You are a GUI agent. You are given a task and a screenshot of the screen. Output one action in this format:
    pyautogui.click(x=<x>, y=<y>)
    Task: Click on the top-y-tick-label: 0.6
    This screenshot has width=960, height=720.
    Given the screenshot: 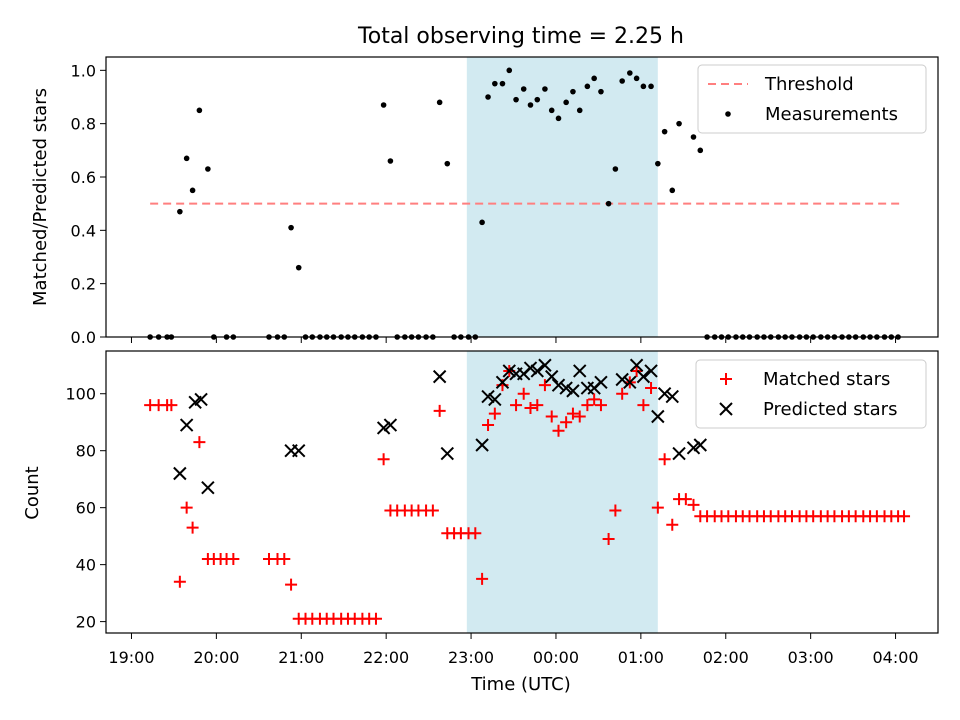 What is the action you would take?
    pyautogui.click(x=83, y=177)
    